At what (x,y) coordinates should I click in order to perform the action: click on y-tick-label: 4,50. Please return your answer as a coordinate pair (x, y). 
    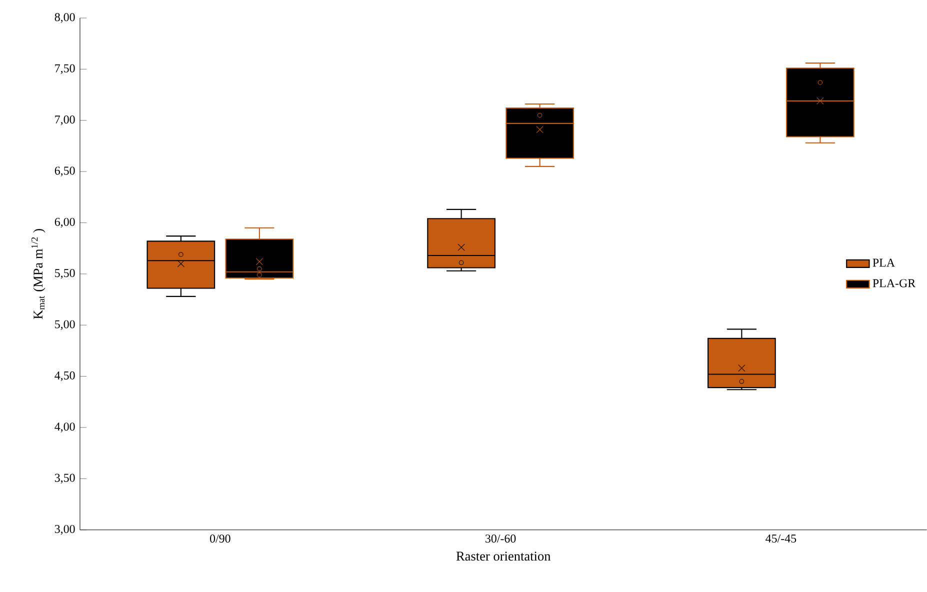
    Looking at the image, I should click on (64, 376).